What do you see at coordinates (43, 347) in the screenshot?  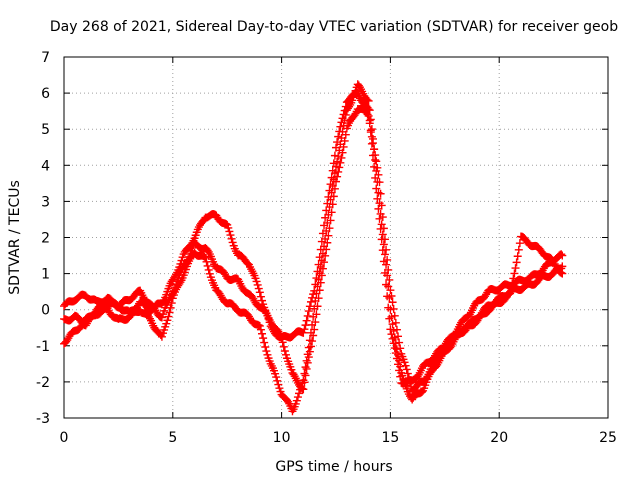 I see `y-tick-label: -1` at bounding box center [43, 347].